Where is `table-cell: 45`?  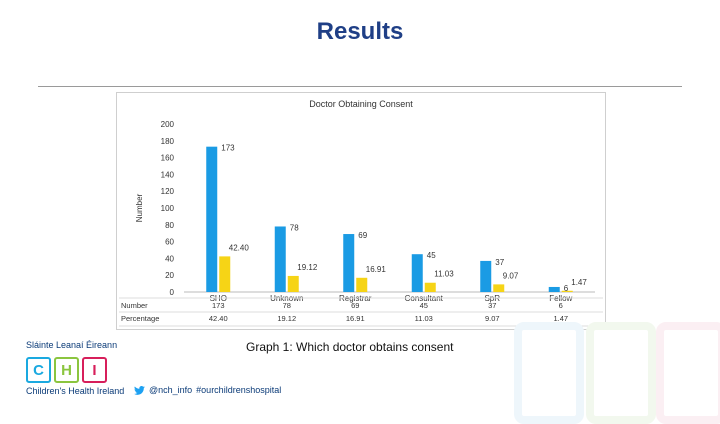
table-cell: 45 is located at coordinates (424, 305).